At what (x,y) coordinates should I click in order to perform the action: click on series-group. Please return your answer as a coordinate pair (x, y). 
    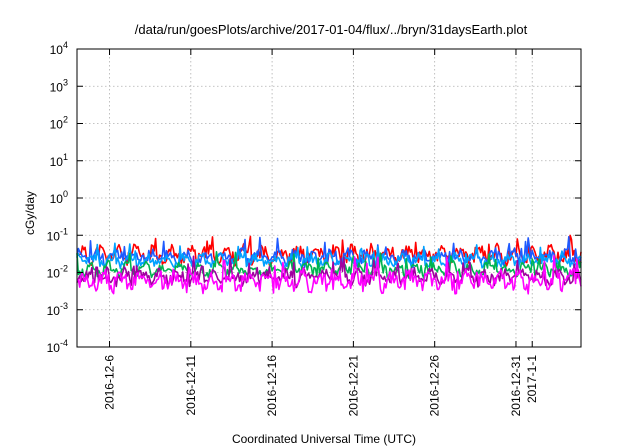
    Looking at the image, I should click on (329, 264).